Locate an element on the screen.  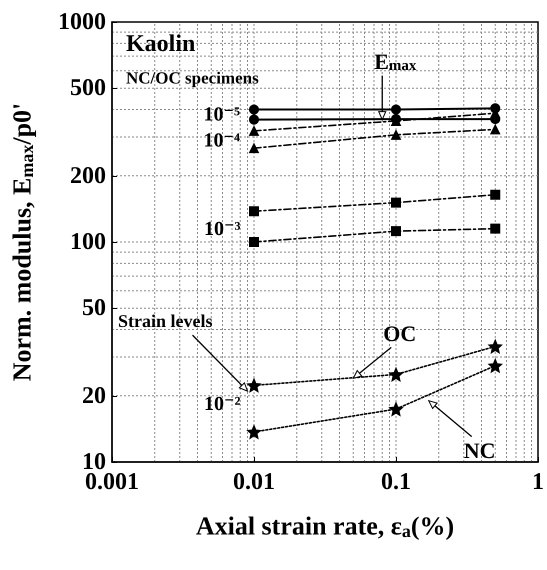
y-tick-label: 1000 is located at coordinates (82, 22).